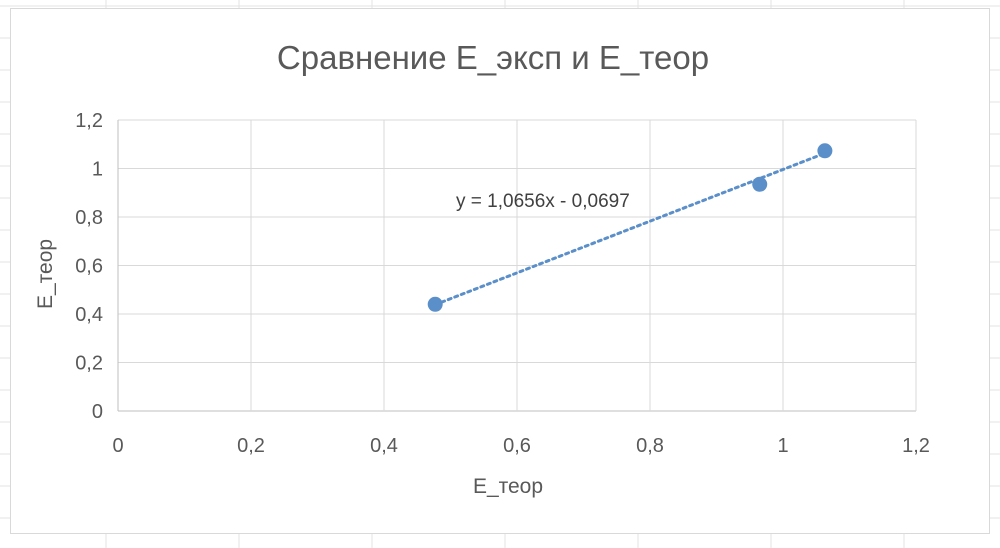  What do you see at coordinates (89, 315) in the screenshot?
I see `y-tick-label: 0,4` at bounding box center [89, 315].